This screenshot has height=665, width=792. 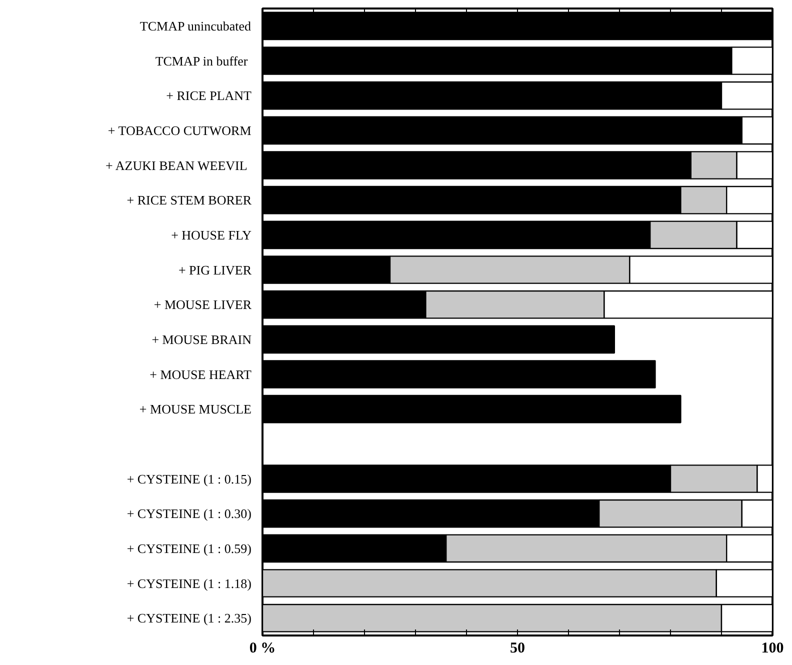 I want to click on x-tick-label: 0 %, so click(x=262, y=648).